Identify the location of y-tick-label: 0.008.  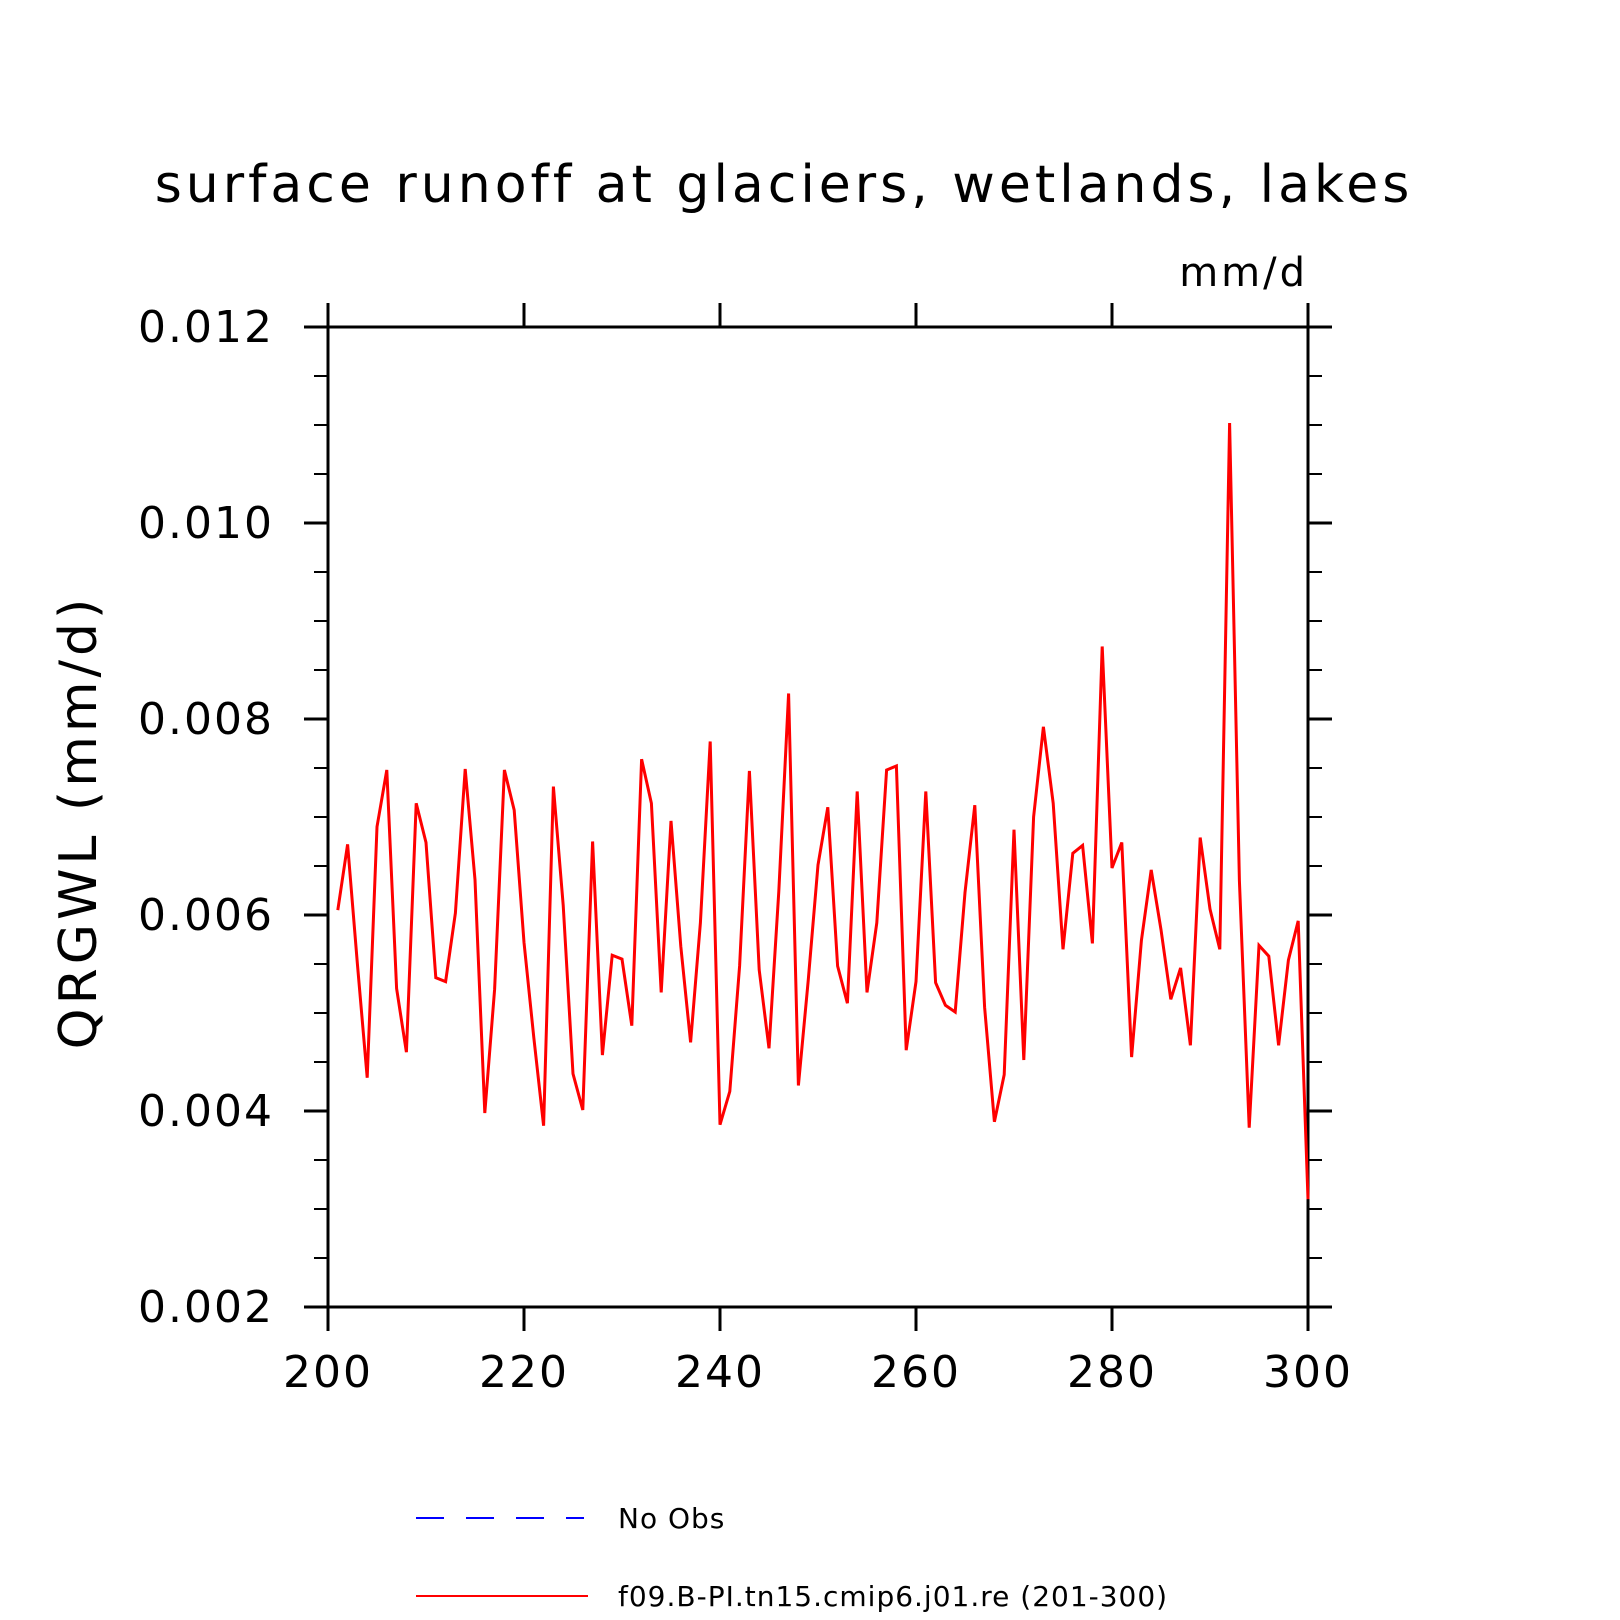
(206, 719).